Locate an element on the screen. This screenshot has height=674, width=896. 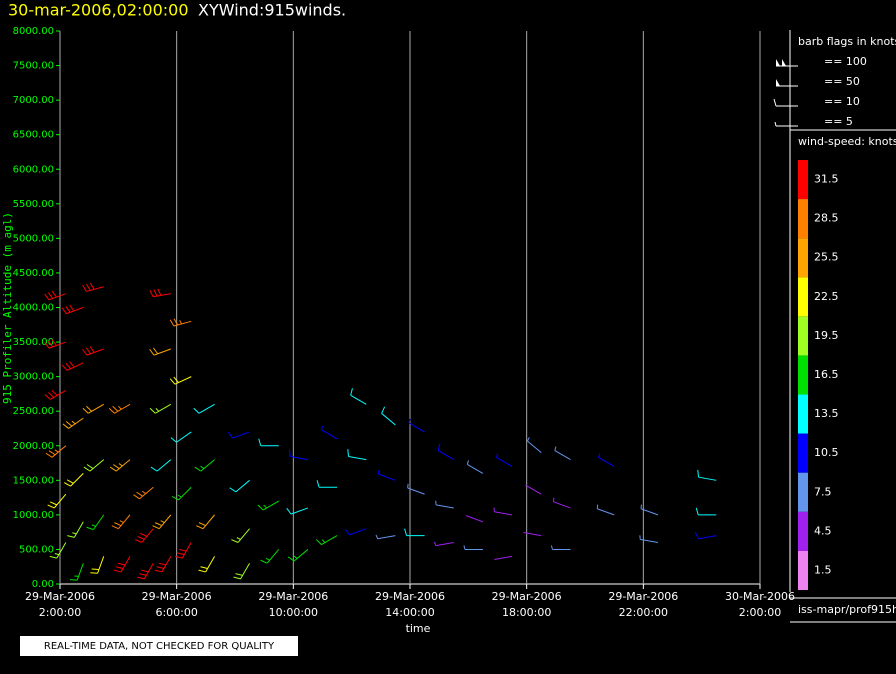
x-tick-label: 22:00:00 is located at coordinates (643, 612).